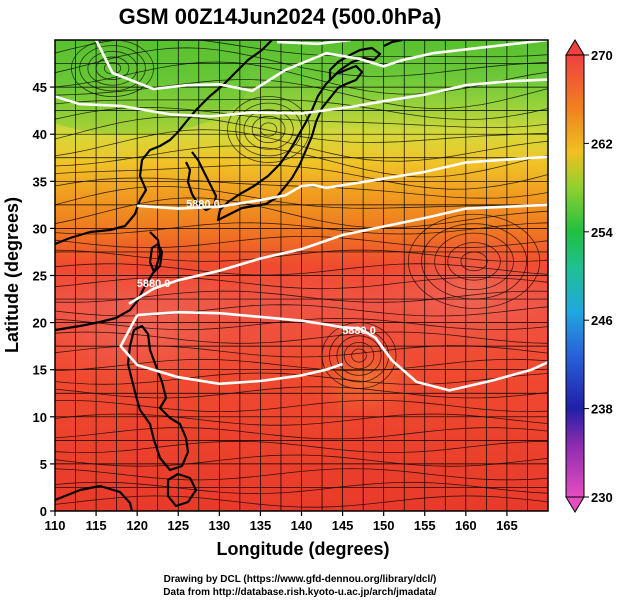 The height and width of the screenshot is (605, 619). Describe the element at coordinates (43, 464) in the screenshot. I see `y-tick-label: 5` at that location.